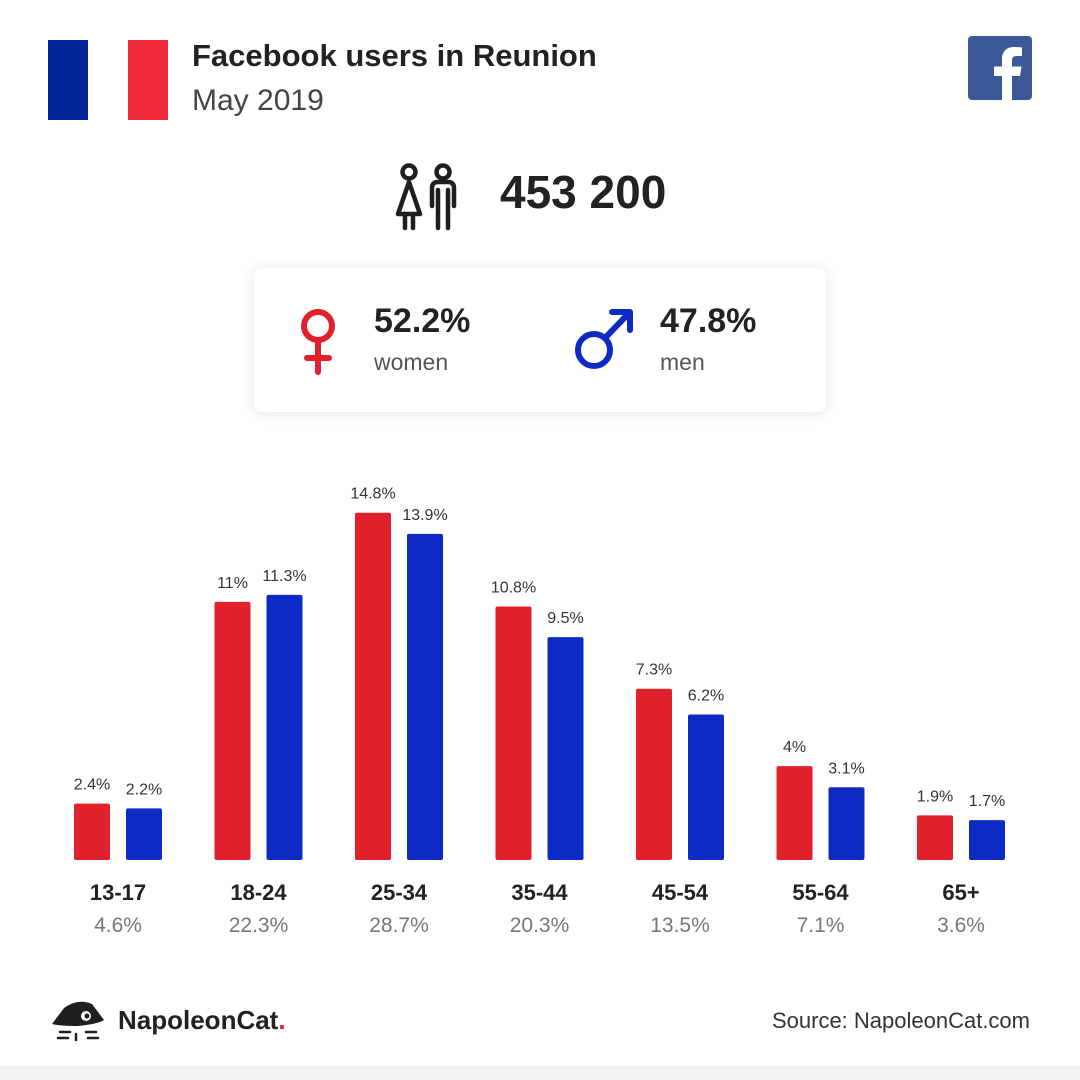 Image resolution: width=1080 pixels, height=1080 pixels. Describe the element at coordinates (144, 789) in the screenshot. I see `data-label-men-13-17: 2.2%` at that location.